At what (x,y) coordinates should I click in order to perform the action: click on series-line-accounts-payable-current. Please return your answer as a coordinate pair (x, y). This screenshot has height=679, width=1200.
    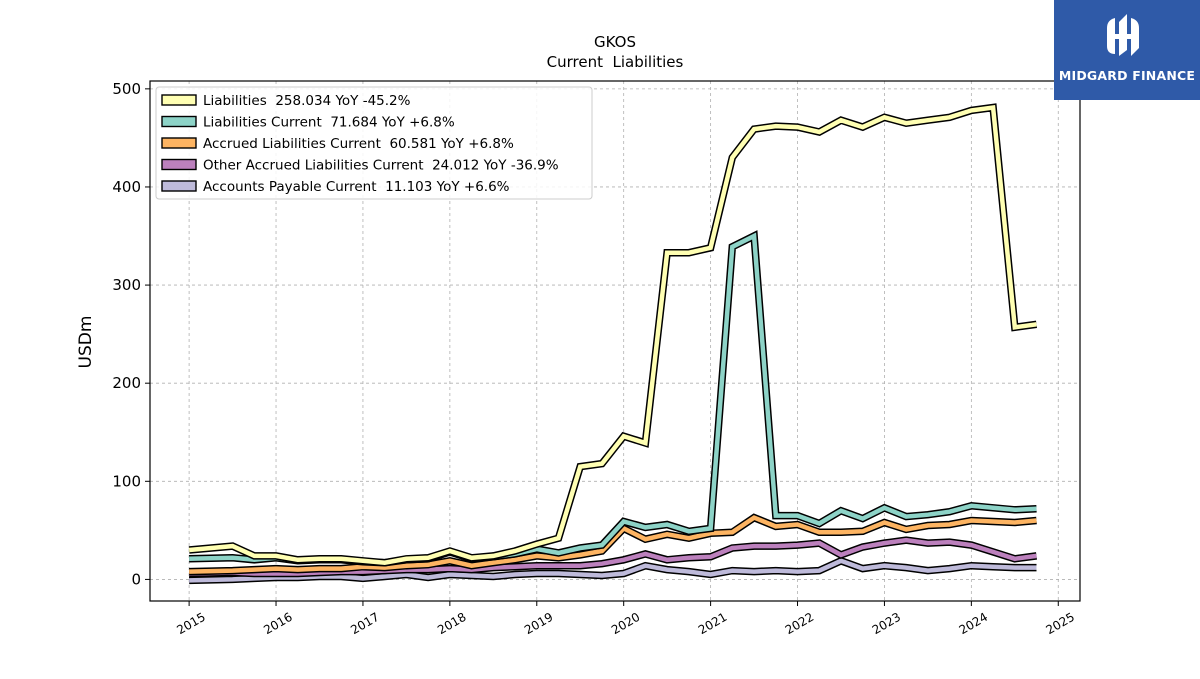
    Looking at the image, I should click on (613, 570).